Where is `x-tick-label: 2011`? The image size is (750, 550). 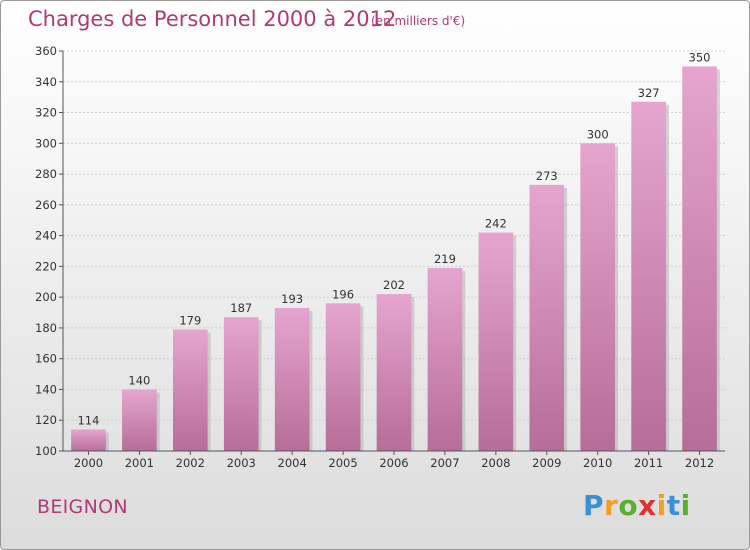
x-tick-label: 2011 is located at coordinates (648, 463).